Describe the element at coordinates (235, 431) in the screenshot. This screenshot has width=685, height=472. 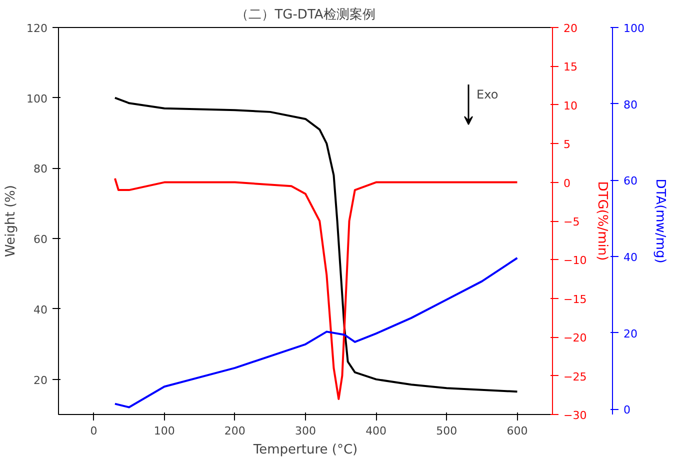
I see `x-tick-label: 200` at that location.